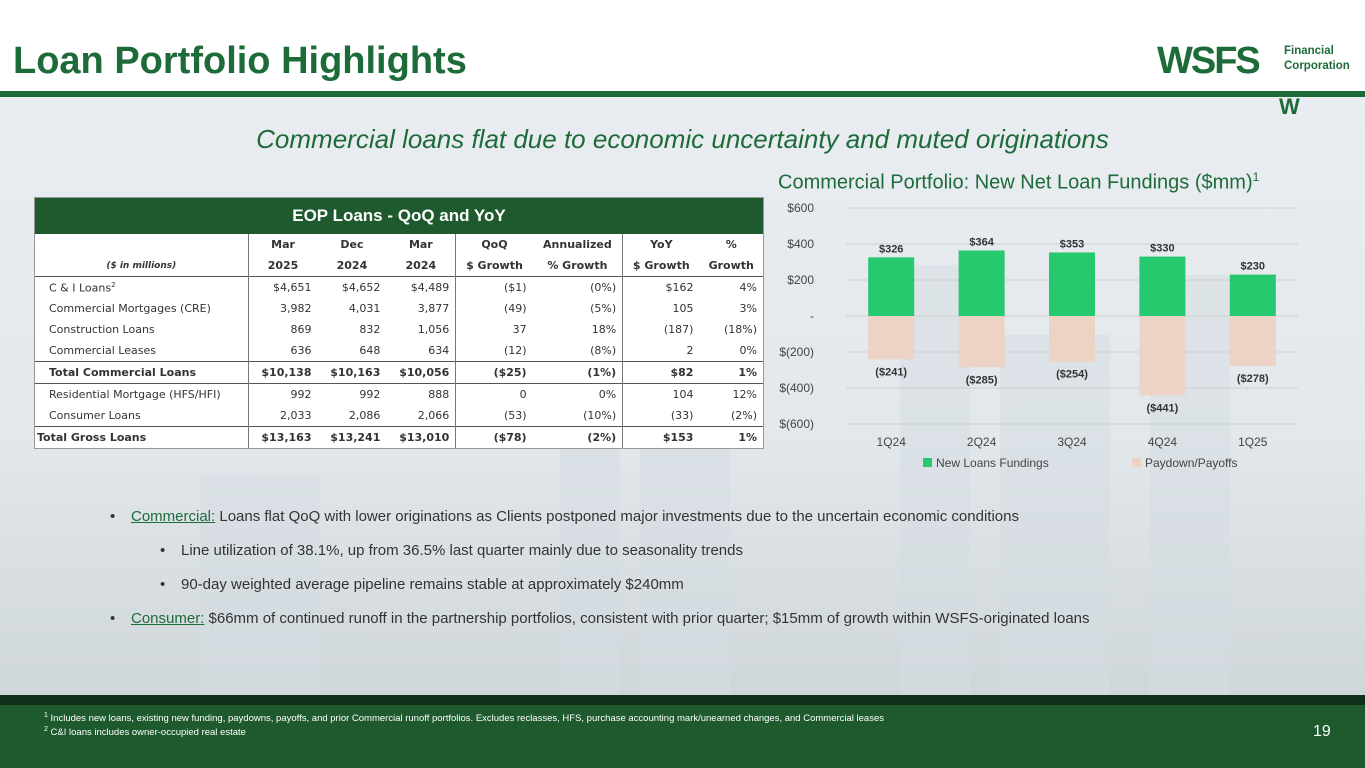  I want to click on table-cell: $13,010, so click(421, 437).